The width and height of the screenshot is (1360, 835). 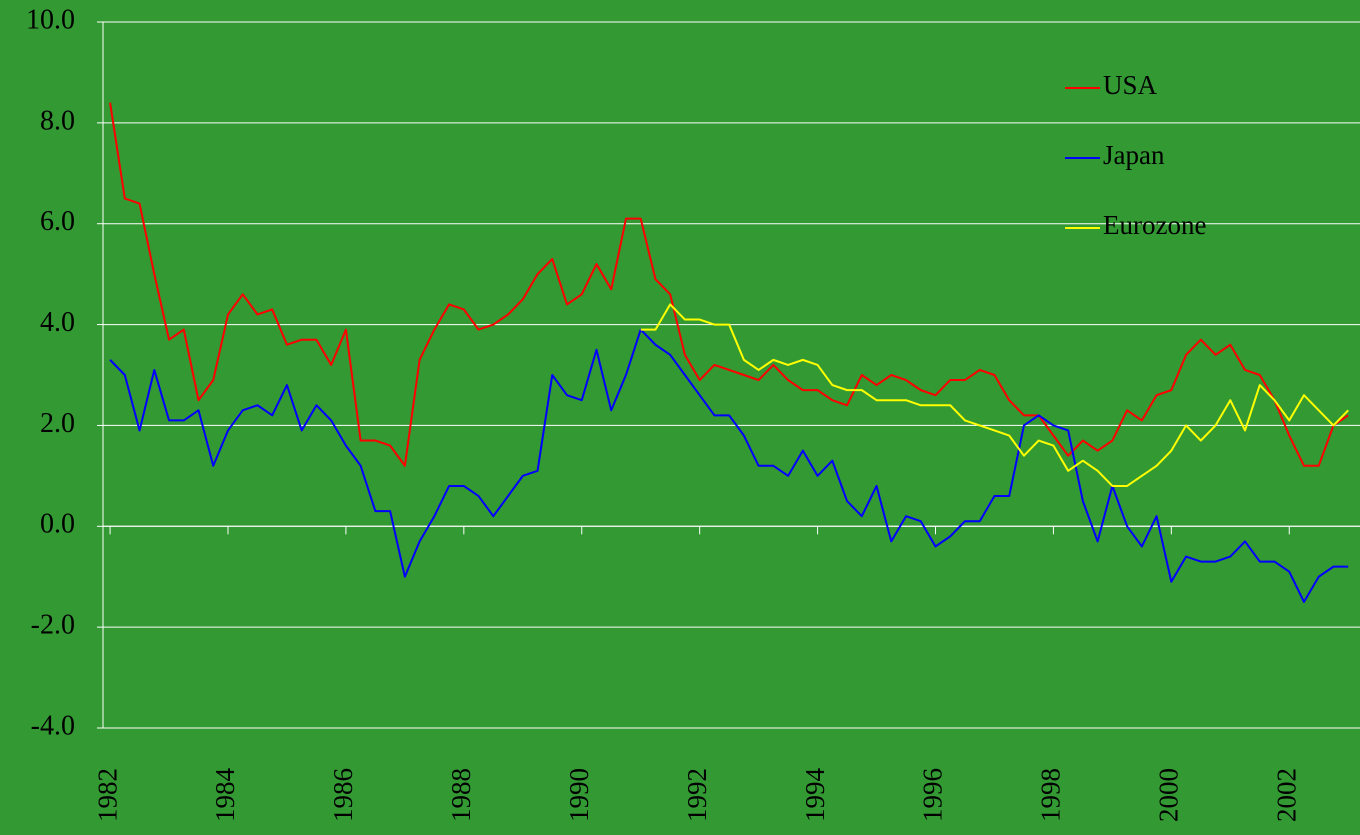 I want to click on x-tick-label: 1998, so click(x=1051, y=795).